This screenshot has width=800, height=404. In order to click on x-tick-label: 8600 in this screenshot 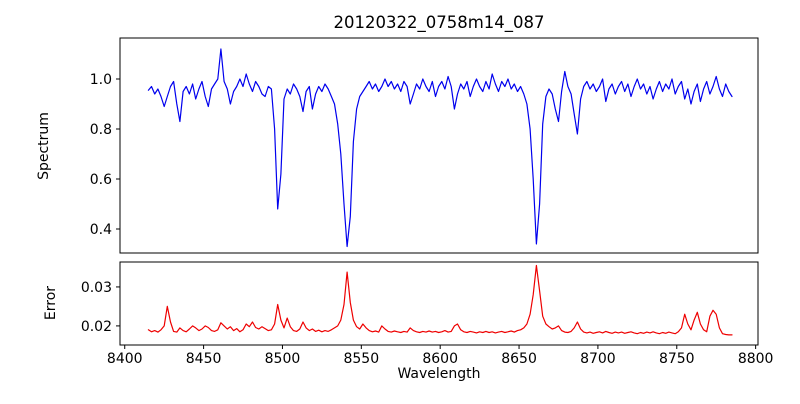, I will do `click(440, 359)`.